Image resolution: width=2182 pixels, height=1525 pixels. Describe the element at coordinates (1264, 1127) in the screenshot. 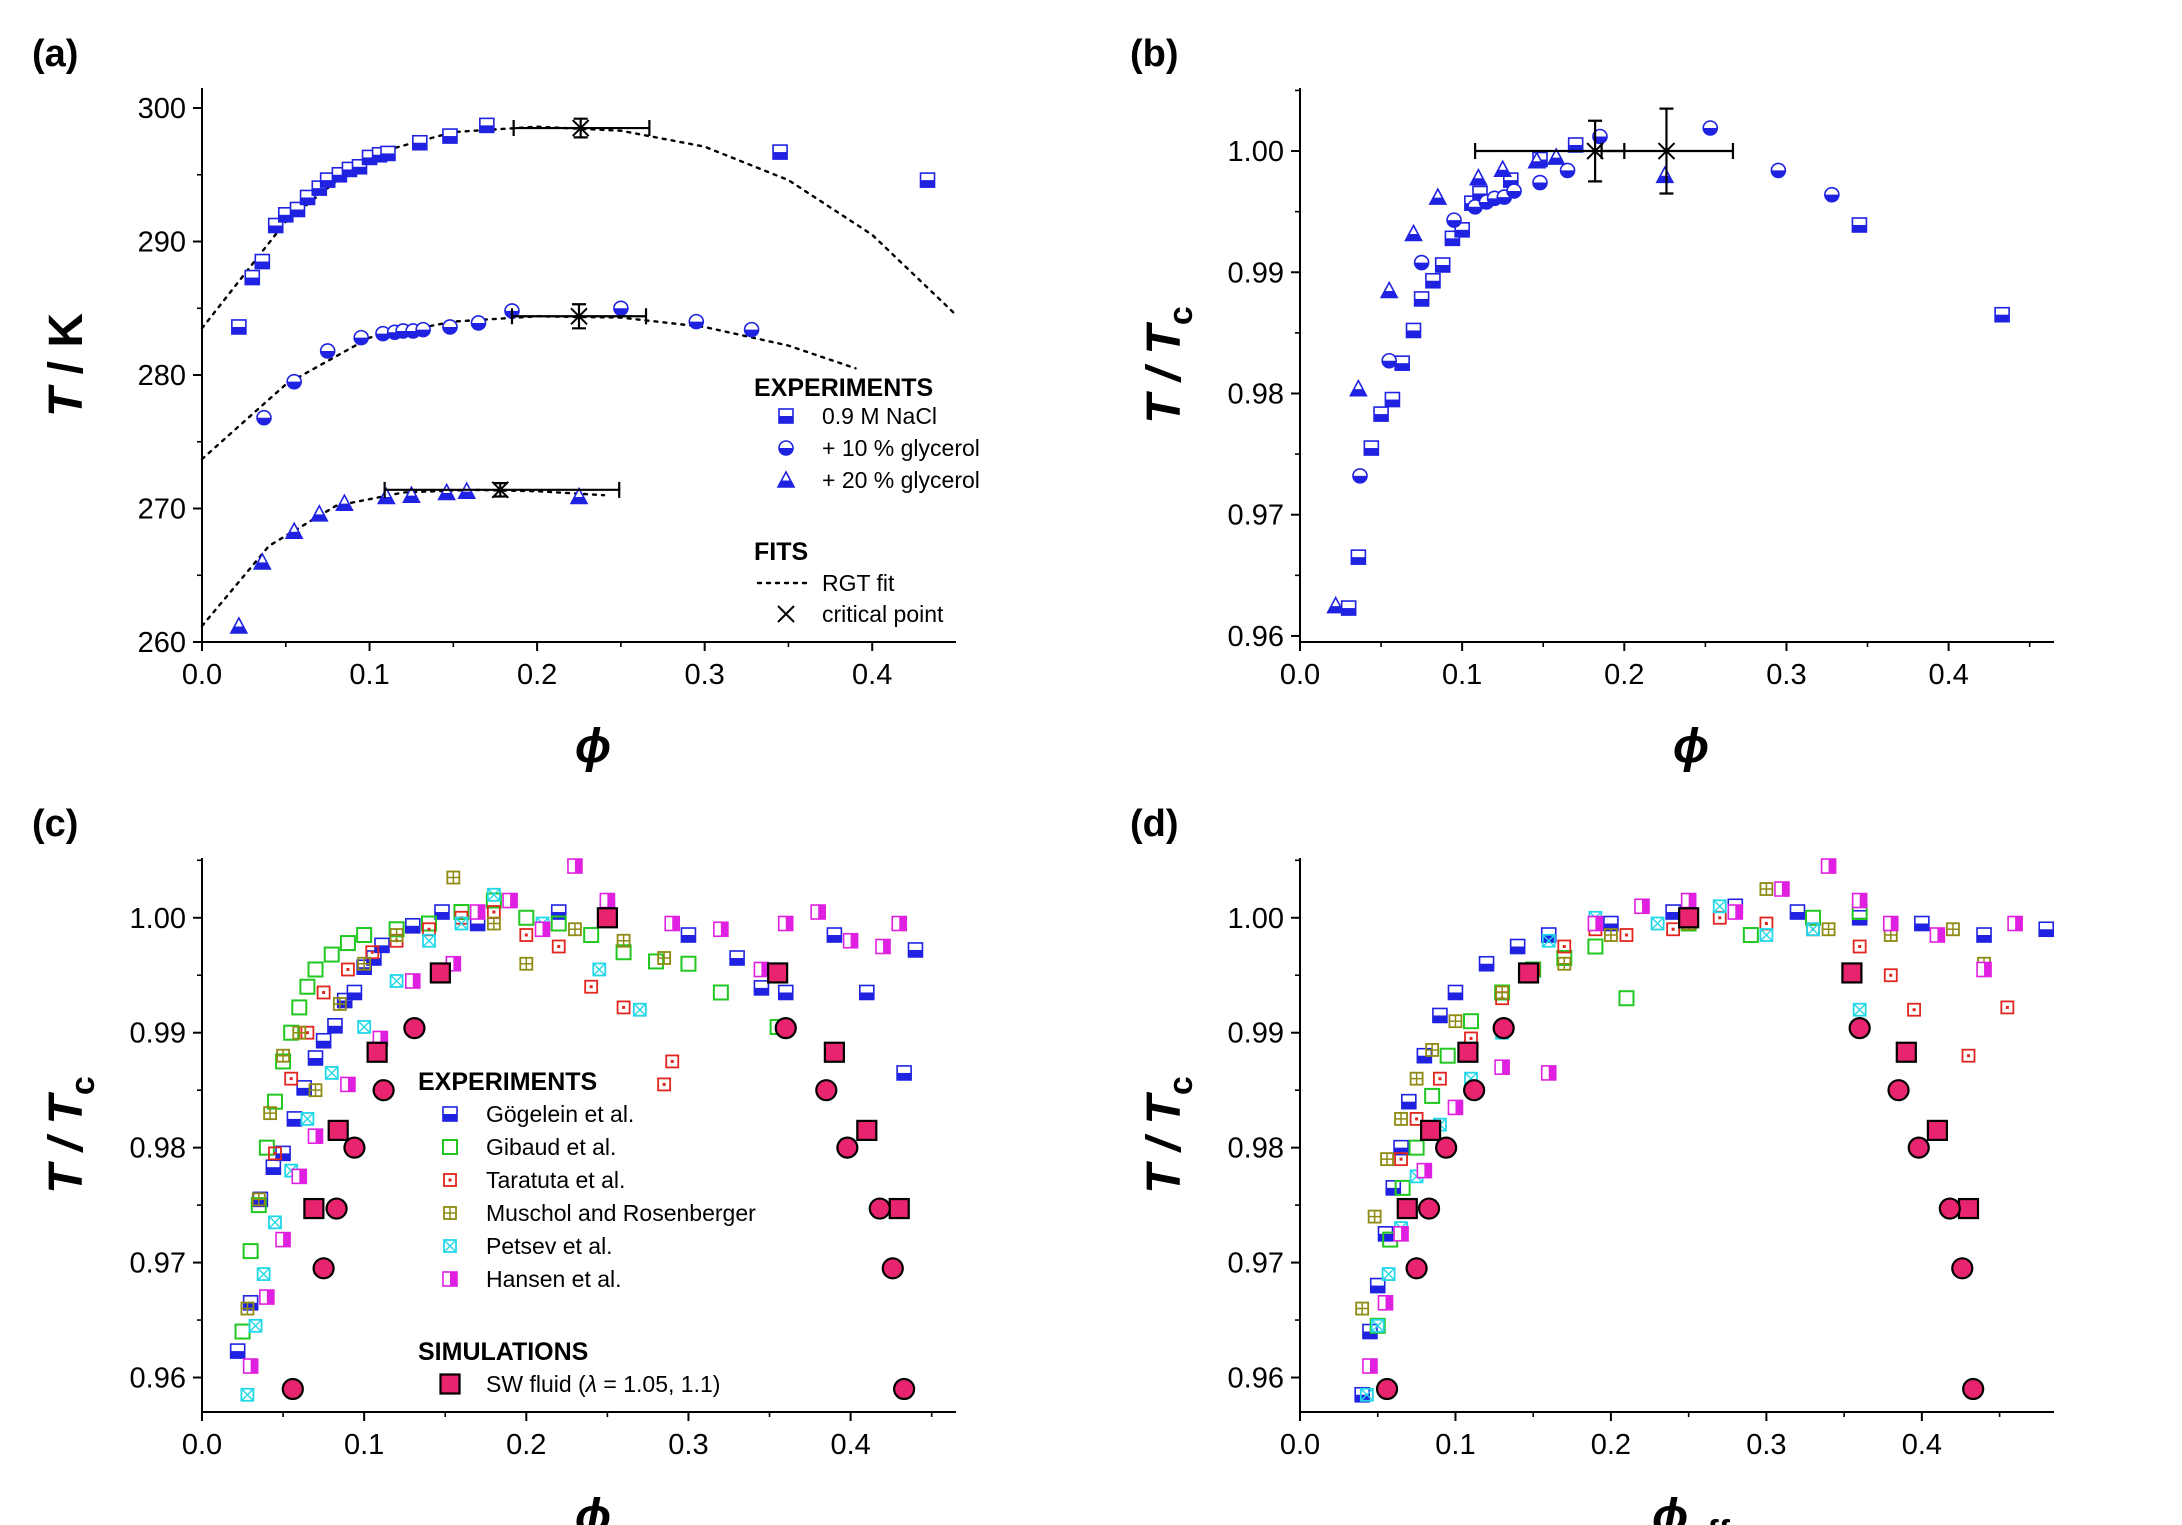

I see `y-axis: 0.96 0.97 0.98 0.99 1.00` at that location.